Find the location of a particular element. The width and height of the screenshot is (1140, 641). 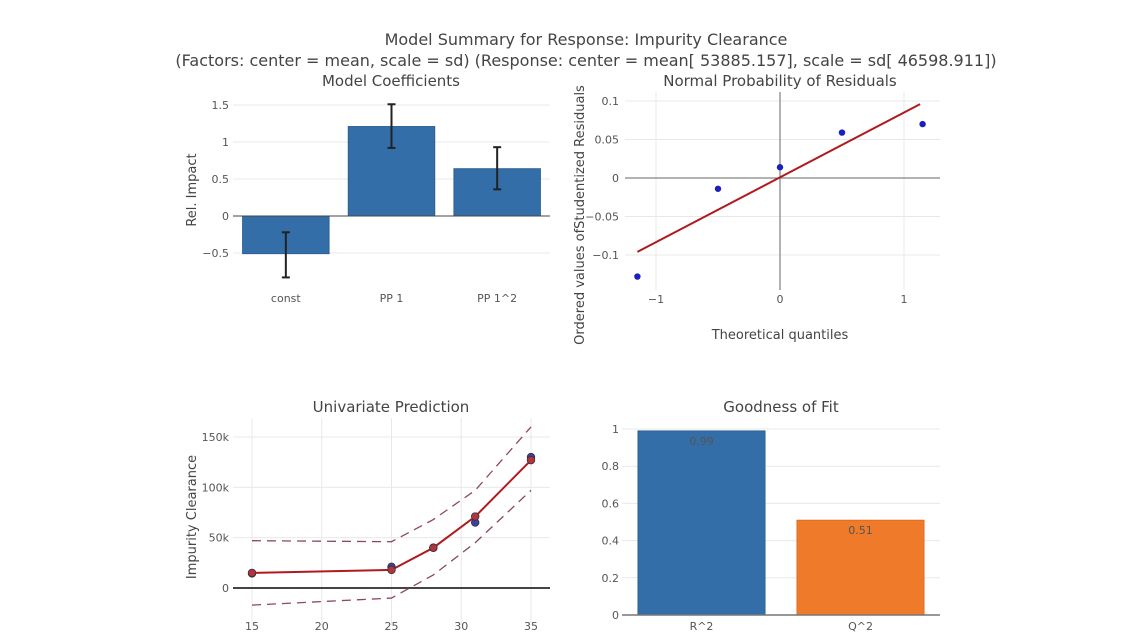

x-tick-label: 25 is located at coordinates (392, 626).